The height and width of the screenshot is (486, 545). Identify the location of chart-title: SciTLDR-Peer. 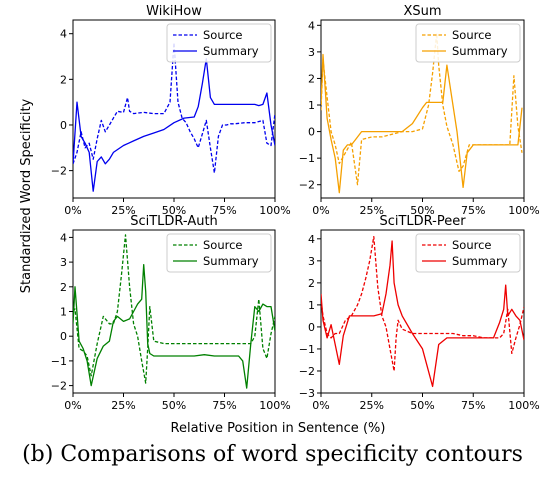
(422, 221).